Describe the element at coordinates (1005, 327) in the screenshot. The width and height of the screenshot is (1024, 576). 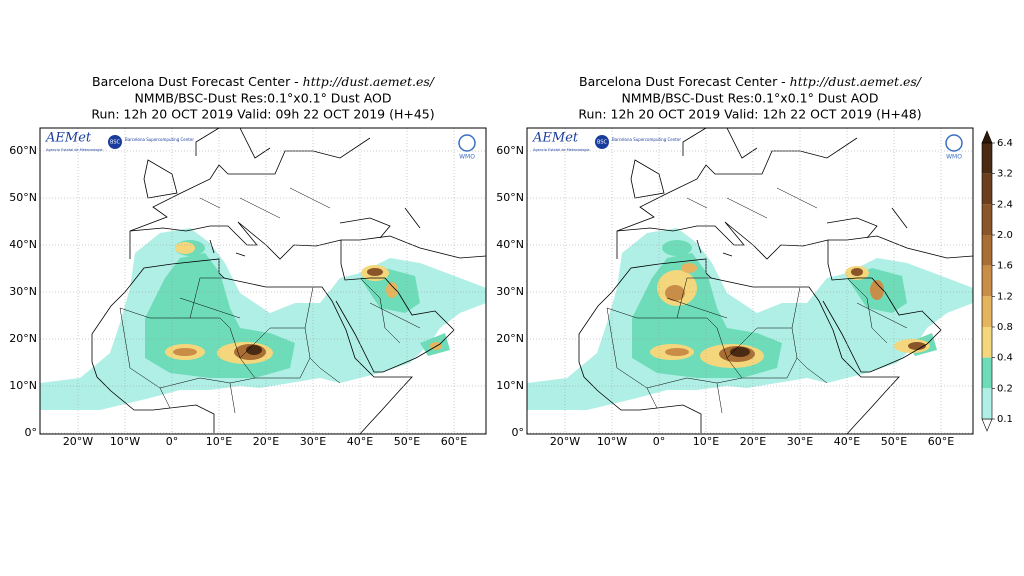
I see `colorbar-label: 0.8` at that location.